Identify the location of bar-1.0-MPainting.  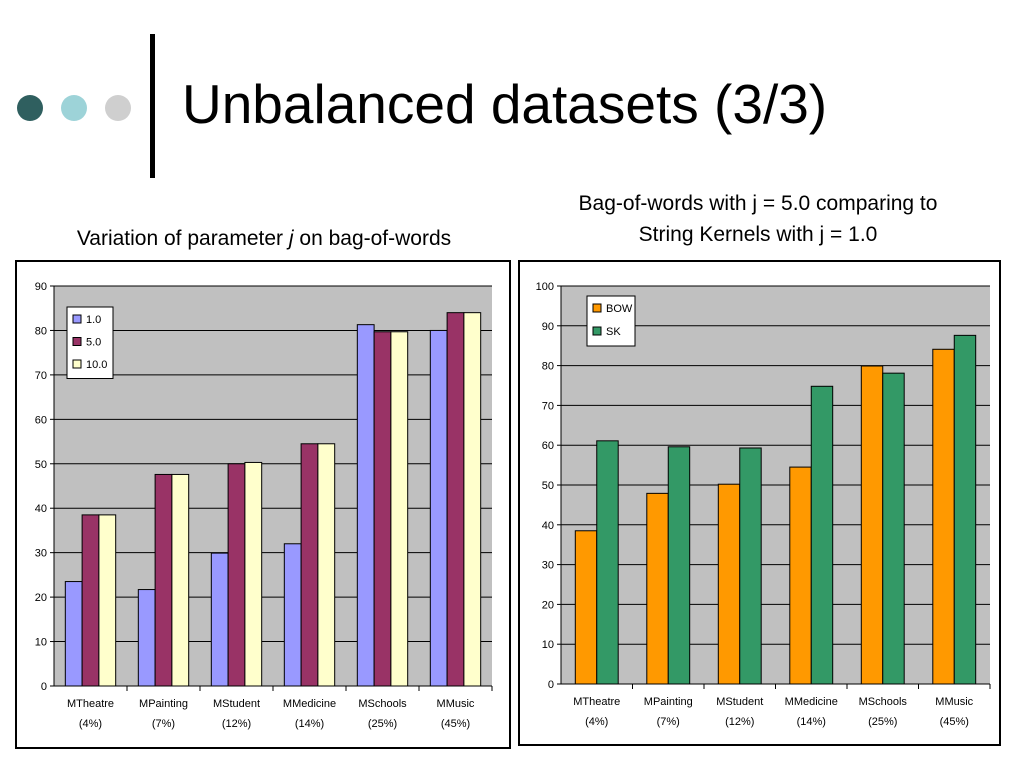
(146, 638).